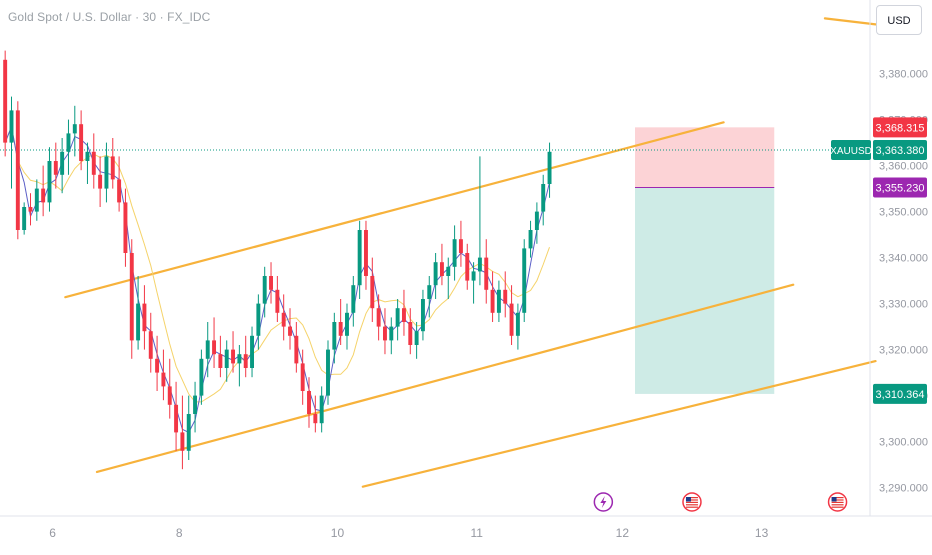 The image size is (932, 555). I want to click on price-label-entry: 3,355.230, so click(900, 187).